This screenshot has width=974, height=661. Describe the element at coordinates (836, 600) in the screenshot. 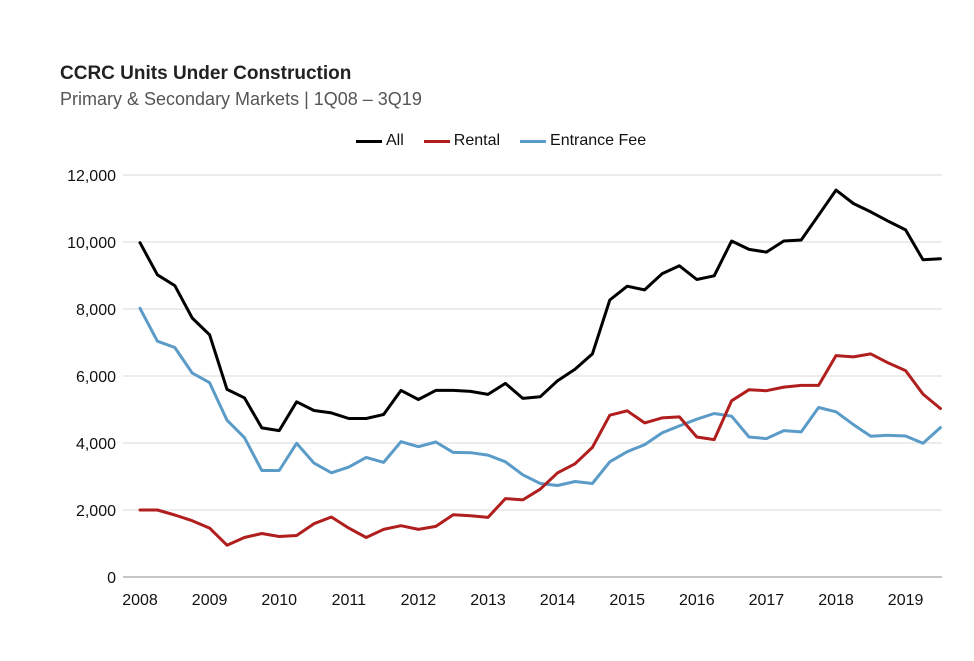

I see `x-tick-label: 2018` at that location.